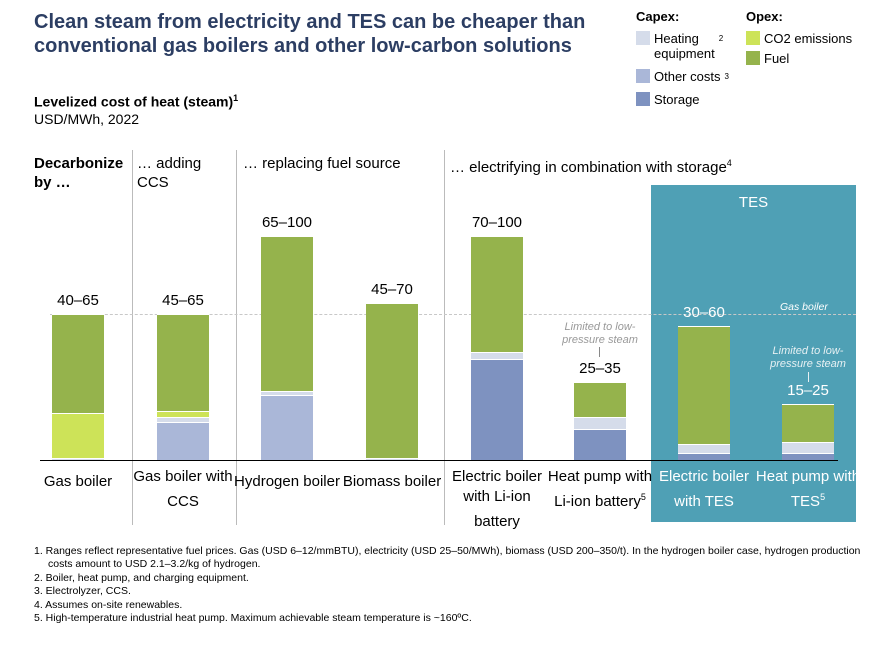  What do you see at coordinates (439, 460) in the screenshot?
I see `x-axis-baseline` at bounding box center [439, 460].